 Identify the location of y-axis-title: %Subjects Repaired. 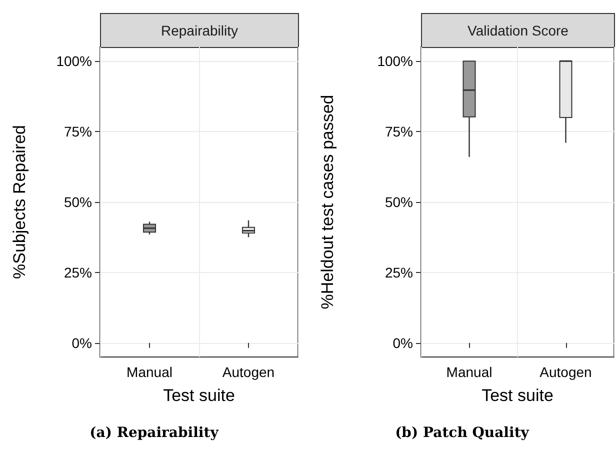
(19, 202).